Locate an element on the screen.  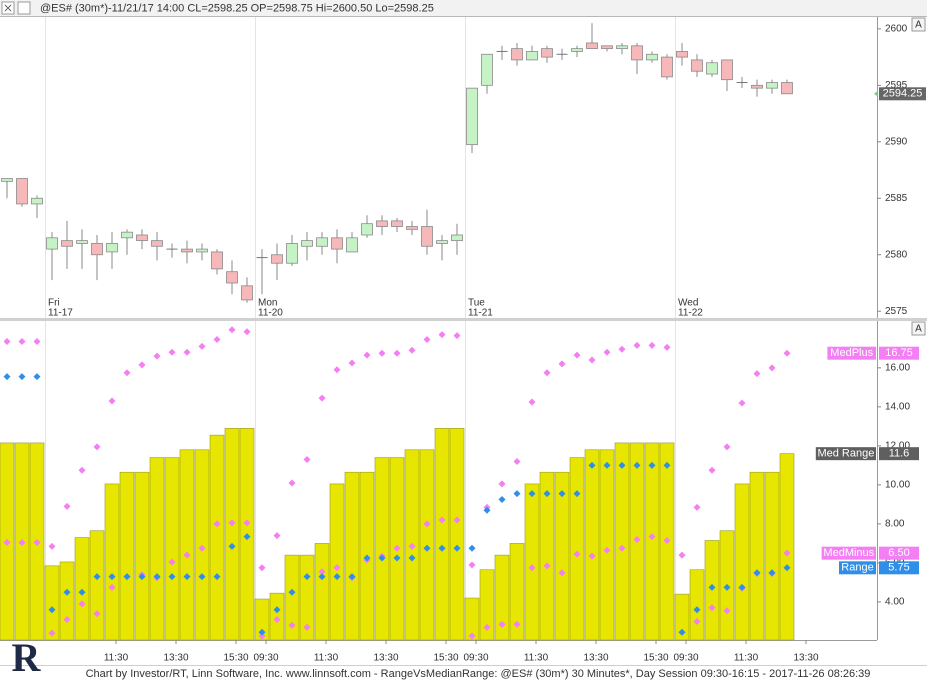
logo: R is located at coordinates (27, 657).